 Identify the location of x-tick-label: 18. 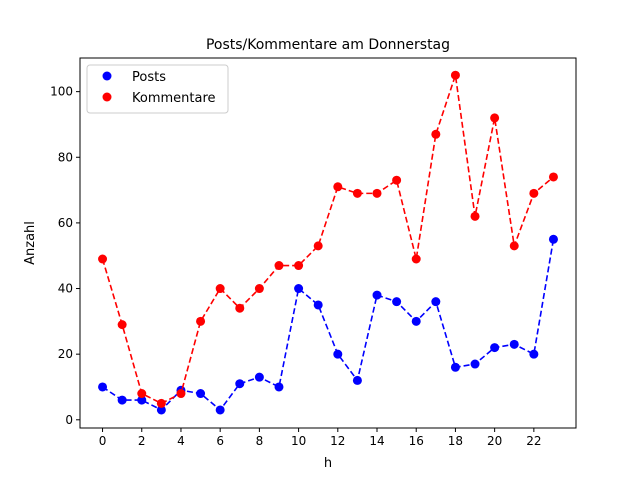
(455, 441).